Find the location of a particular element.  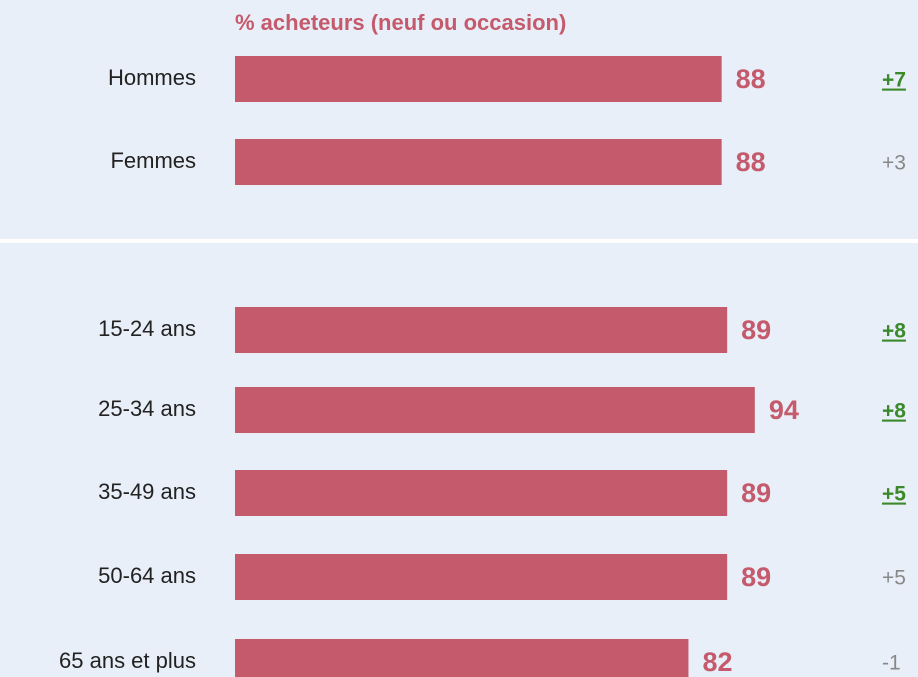

category-label: 15-24 ans is located at coordinates (147, 328).